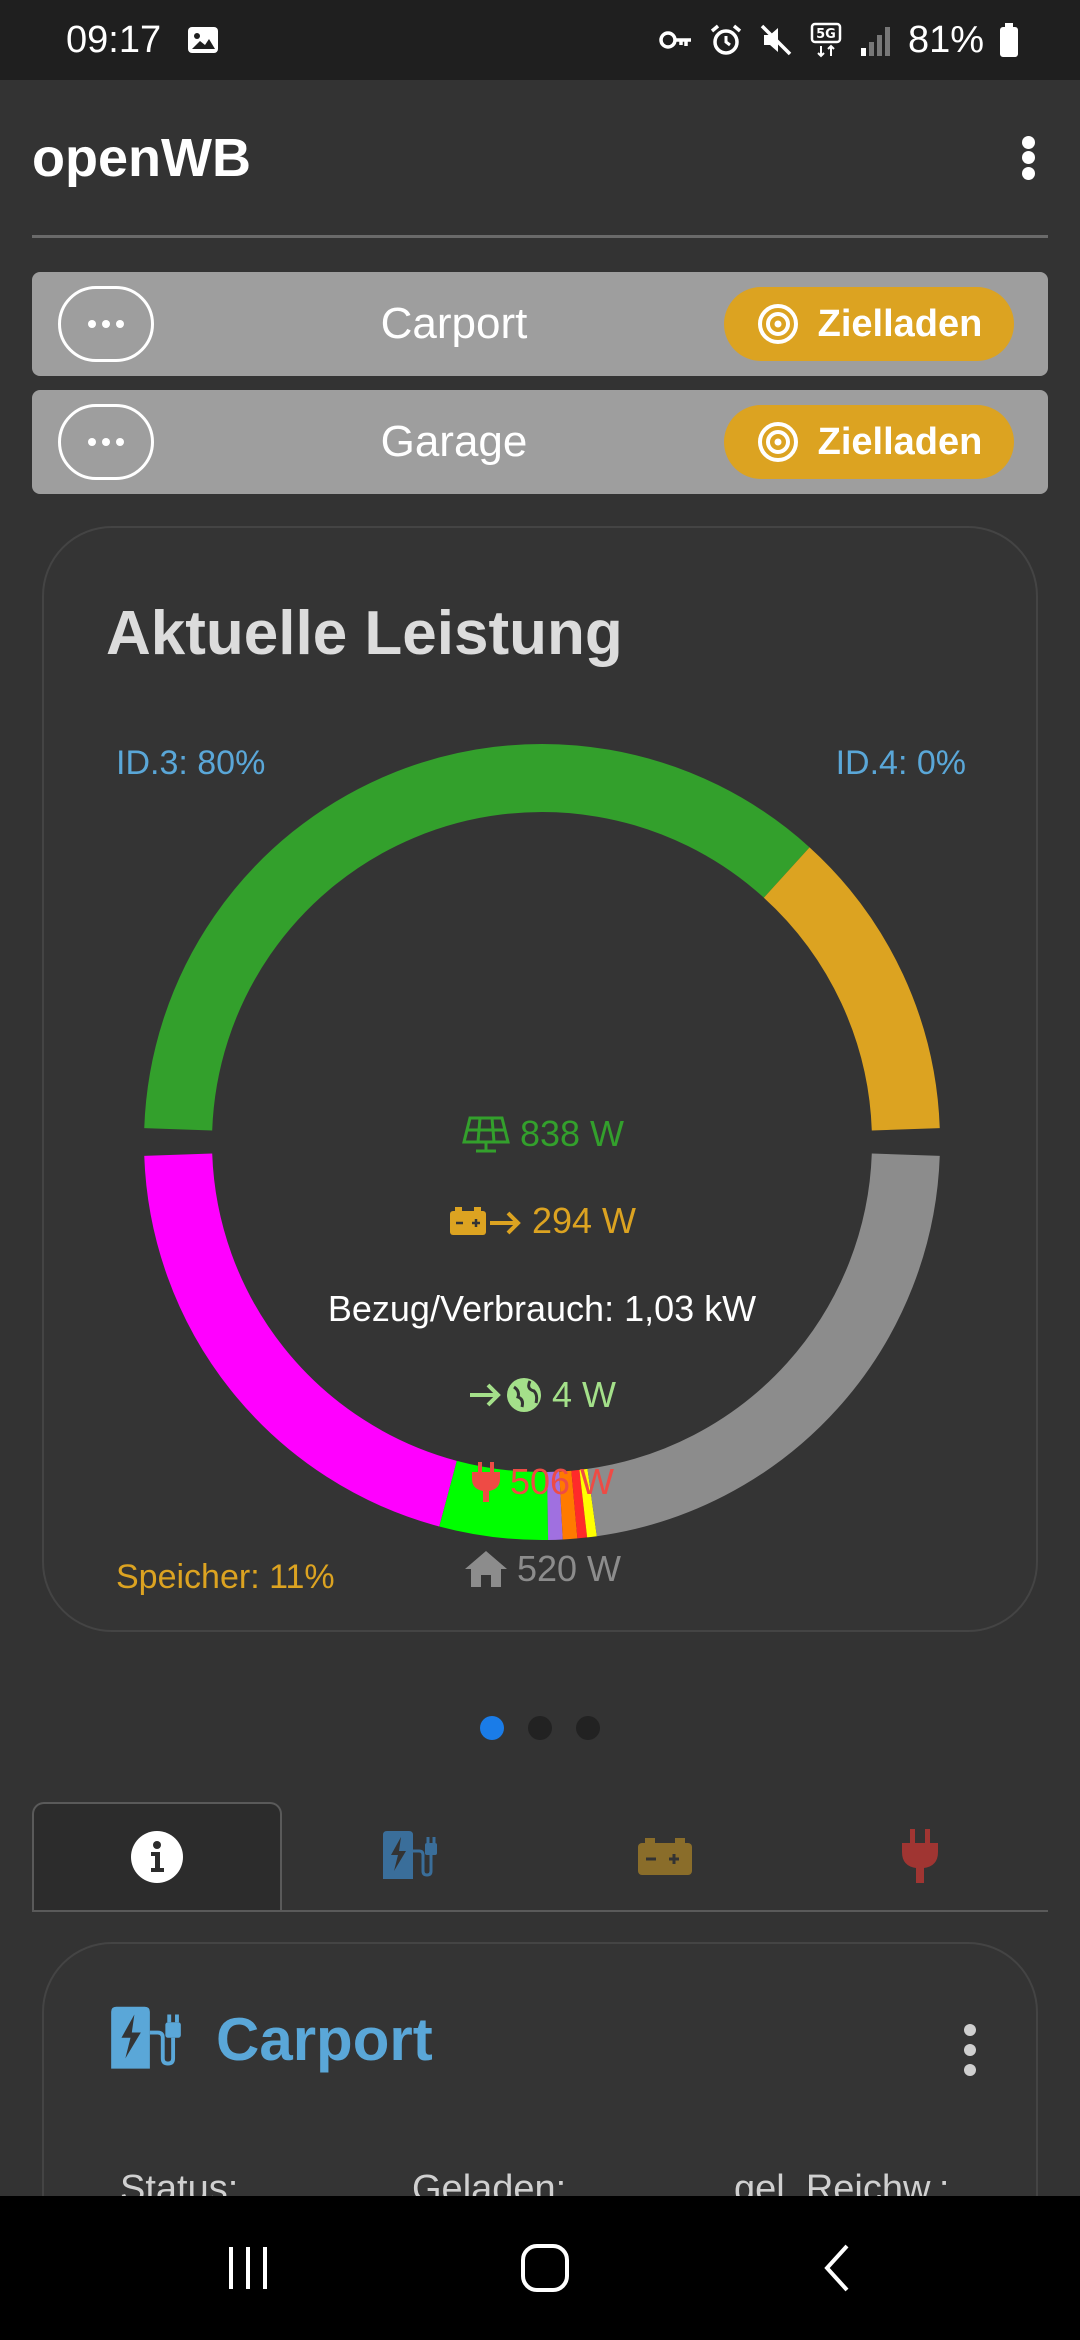 Image resolution: width=1080 pixels, height=2340 pixels. I want to click on chargepoint-power-line: 506 W, so click(542, 1482).